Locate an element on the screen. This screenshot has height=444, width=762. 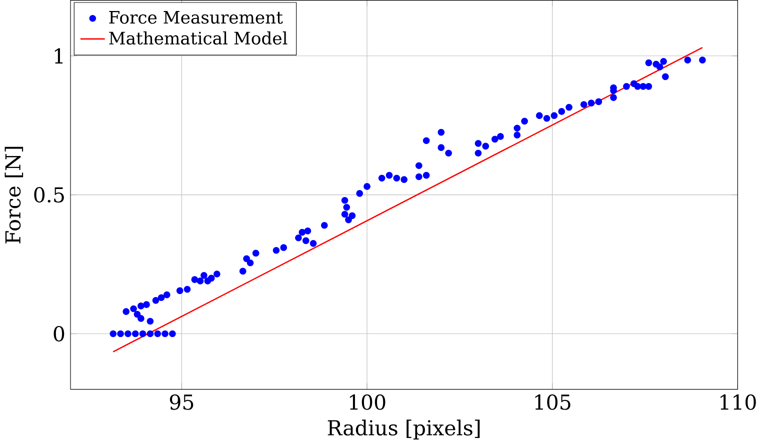
y-axis-title: Force [N] is located at coordinates (14, 195).